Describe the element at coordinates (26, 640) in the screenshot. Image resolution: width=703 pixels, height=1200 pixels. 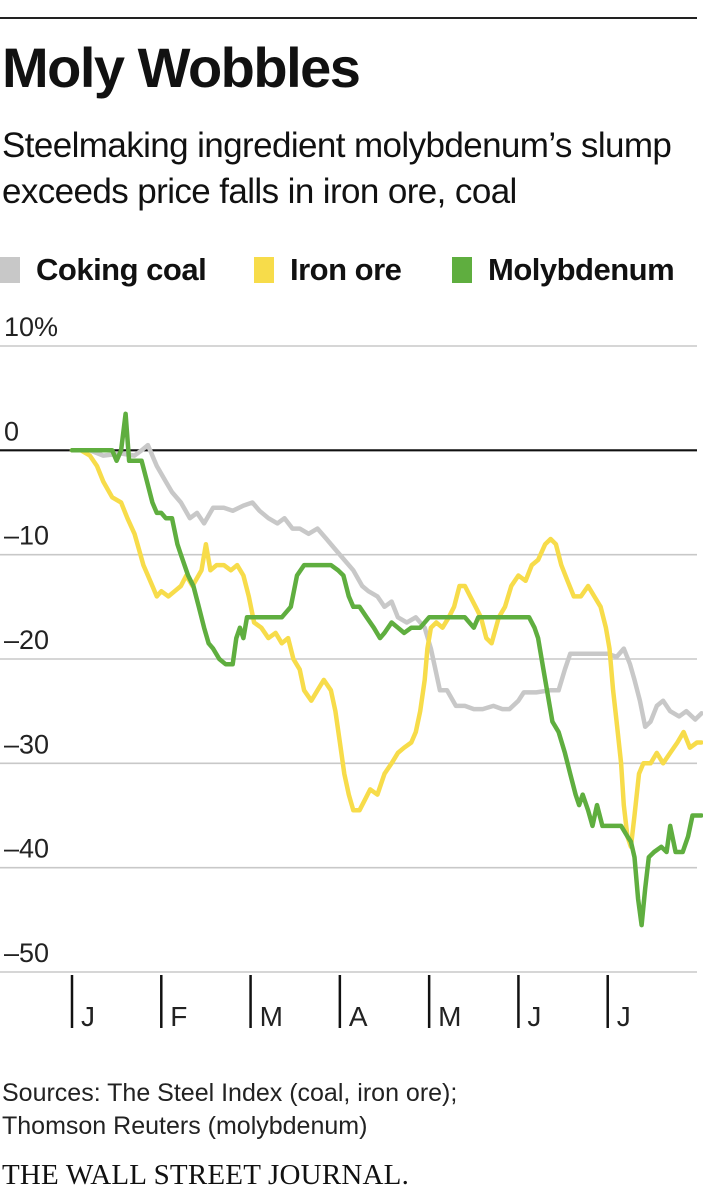
I see `y-tick-label: –20` at that location.